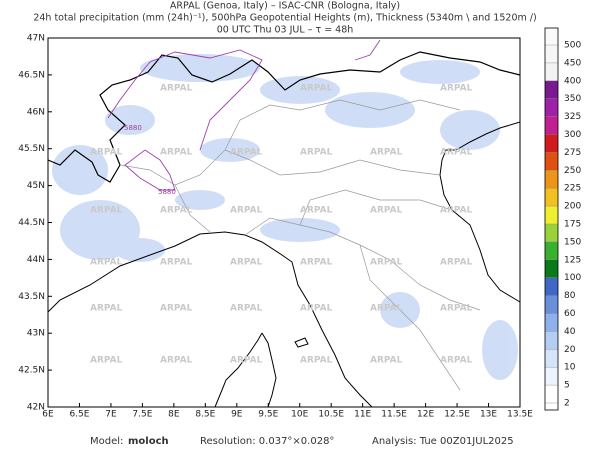 Image resolution: width=600 pixels, height=454 pixels. Describe the element at coordinates (148, 441) in the screenshot. I see `footer-model: moloch` at that location.